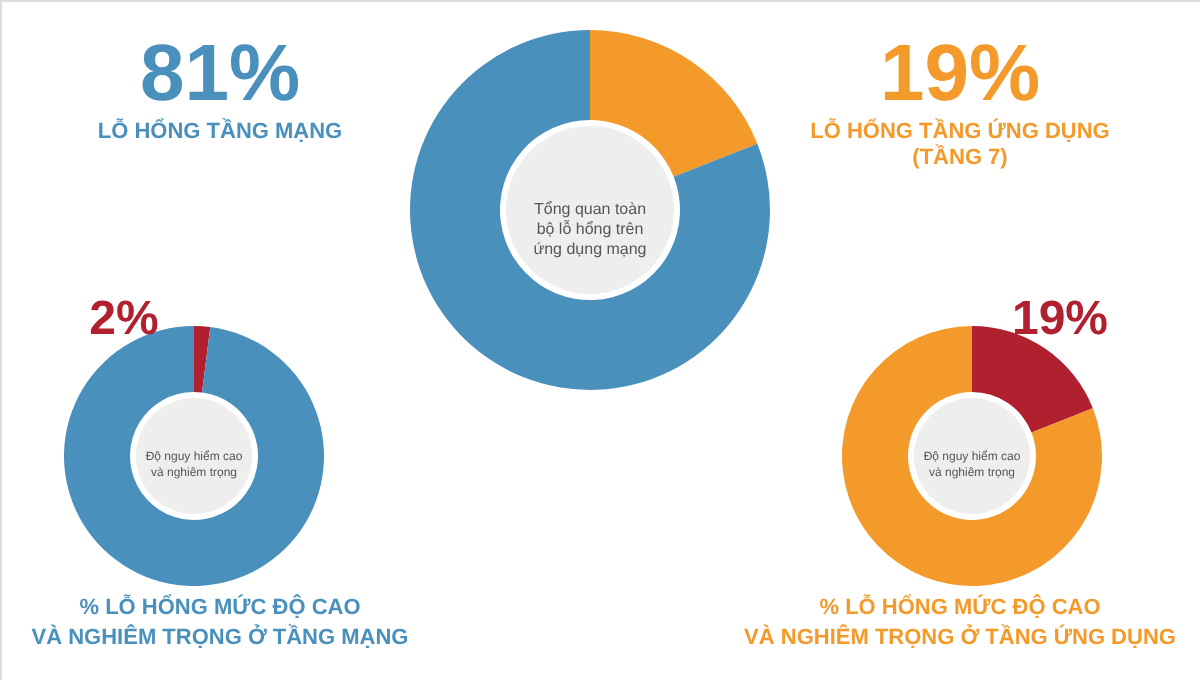 The height and width of the screenshot is (680, 1200). I want to click on data-label: 81%, so click(220, 74).